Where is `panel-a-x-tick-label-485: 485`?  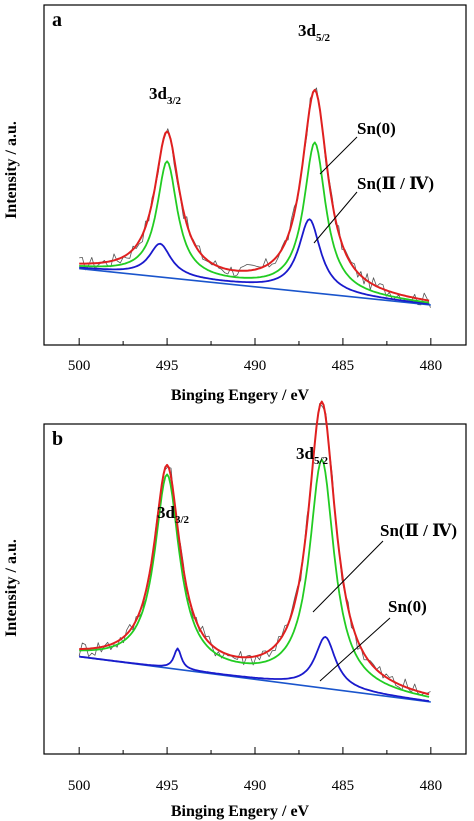
panel-a-x-tick-label-485: 485 is located at coordinates (343, 366).